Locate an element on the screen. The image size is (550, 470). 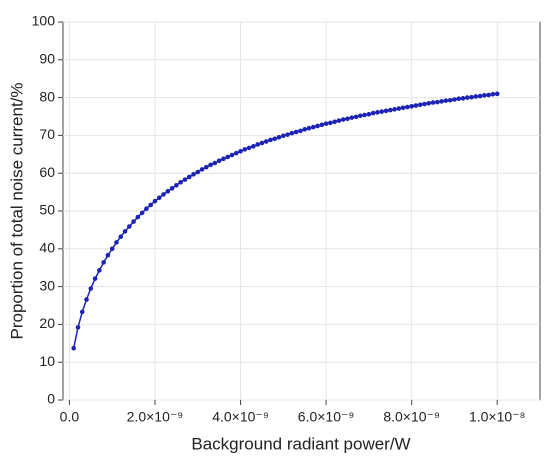
x-tick-label: 8.0×10⁻⁹ is located at coordinates (411, 417).